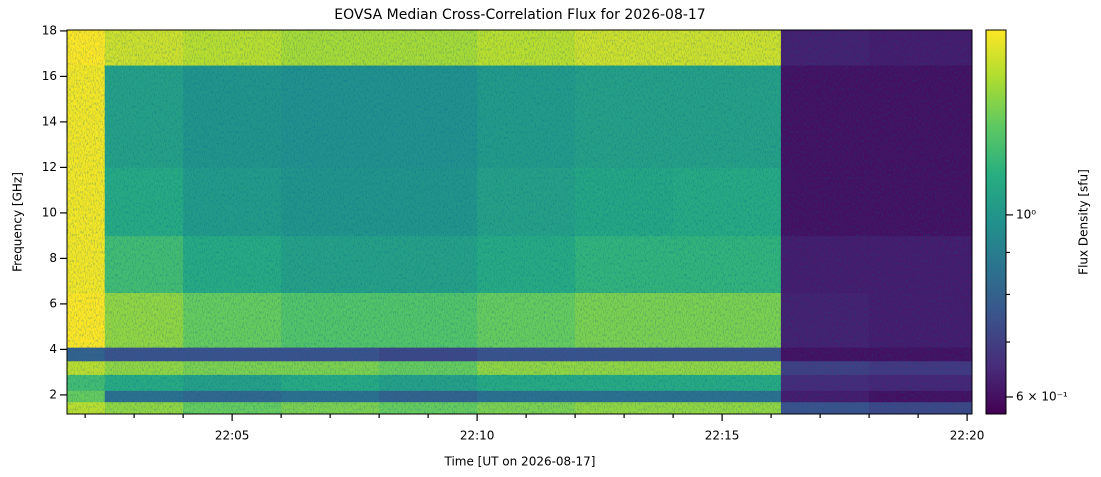  I want to click on y-axis-label: Frequency [GHz], so click(18, 222).